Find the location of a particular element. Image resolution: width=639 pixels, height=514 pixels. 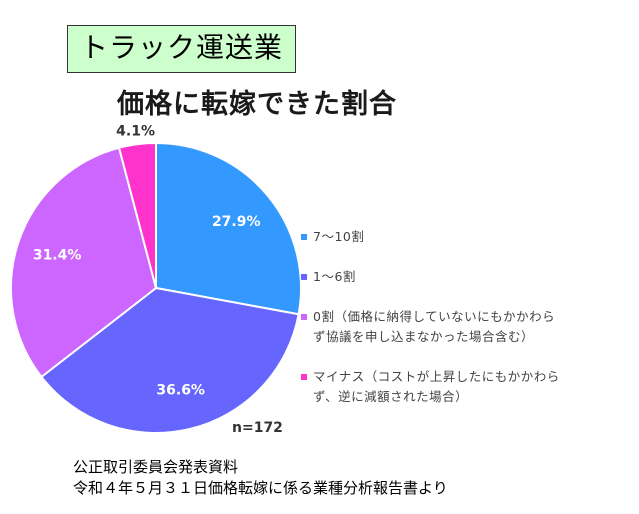

legend-label-line2: ず協議を申し込まなかった場合含む） is located at coordinates (424, 336).